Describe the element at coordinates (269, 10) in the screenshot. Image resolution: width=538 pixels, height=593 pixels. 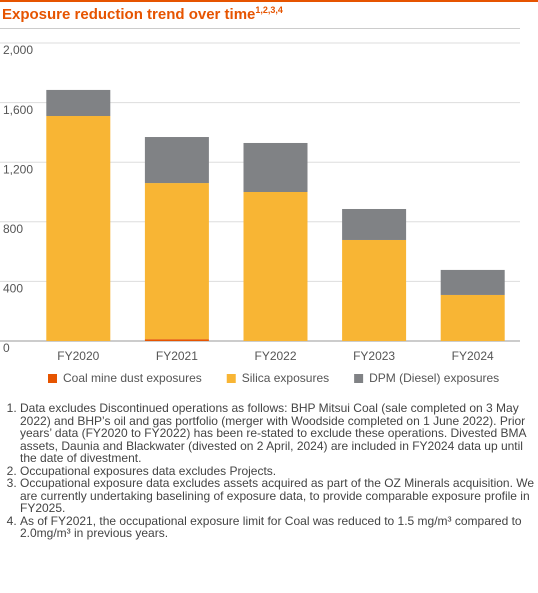
I see `title-note: 1,2,3,4` at that location.